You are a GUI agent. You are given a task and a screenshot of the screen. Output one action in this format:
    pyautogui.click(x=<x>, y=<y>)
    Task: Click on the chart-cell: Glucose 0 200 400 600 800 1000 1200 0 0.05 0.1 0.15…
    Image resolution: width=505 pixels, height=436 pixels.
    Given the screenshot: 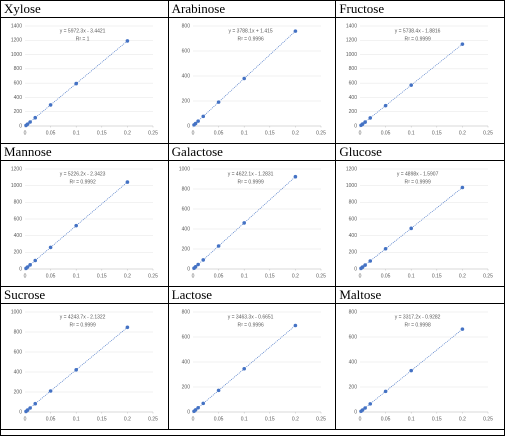 What is the action you would take?
    pyautogui.click(x=420, y=215)
    